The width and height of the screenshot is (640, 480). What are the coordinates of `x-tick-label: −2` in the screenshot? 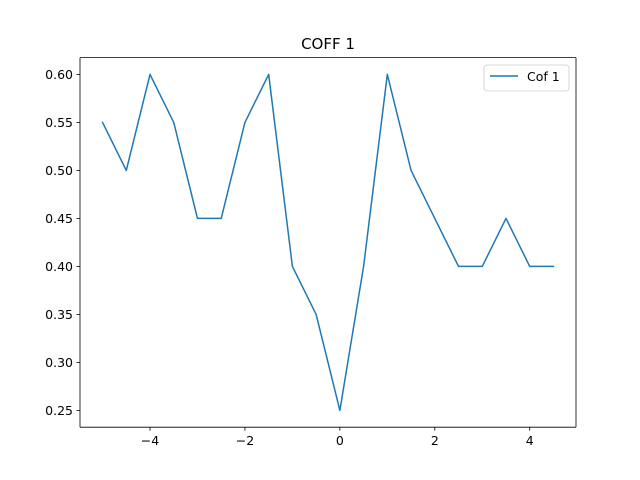 It's located at (245, 440).